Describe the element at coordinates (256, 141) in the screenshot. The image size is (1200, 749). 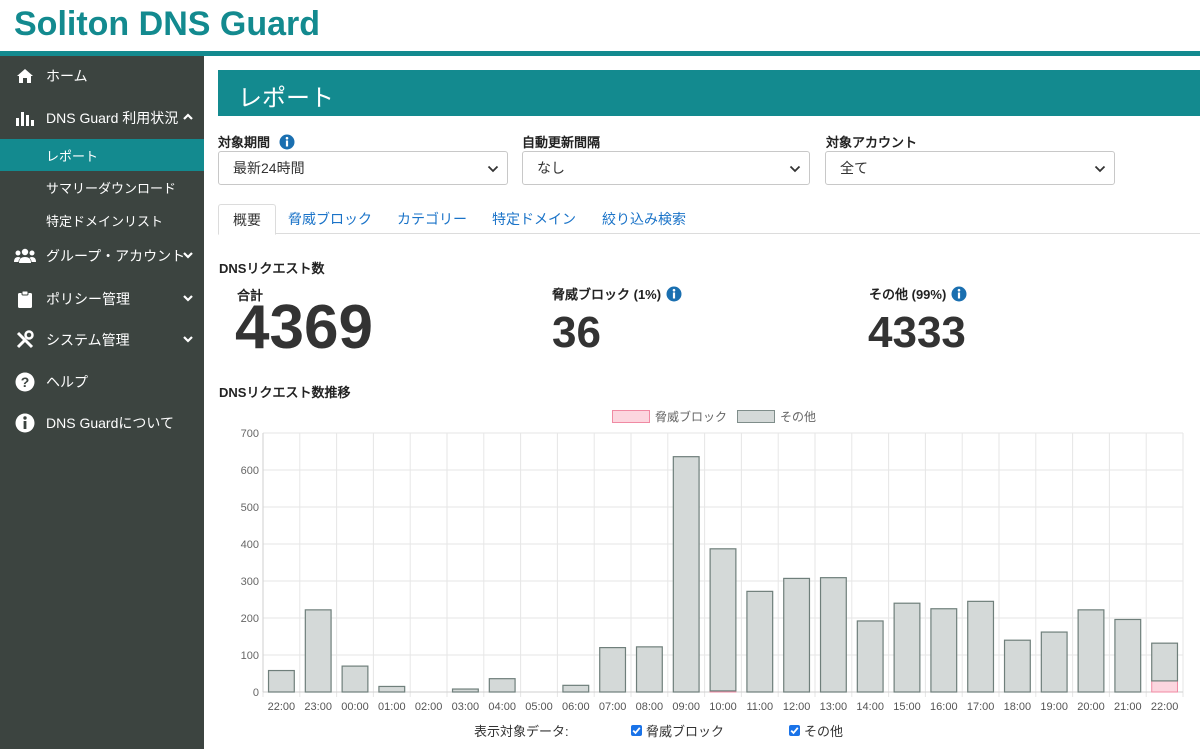
I see `period-label: 対象期間` at that location.